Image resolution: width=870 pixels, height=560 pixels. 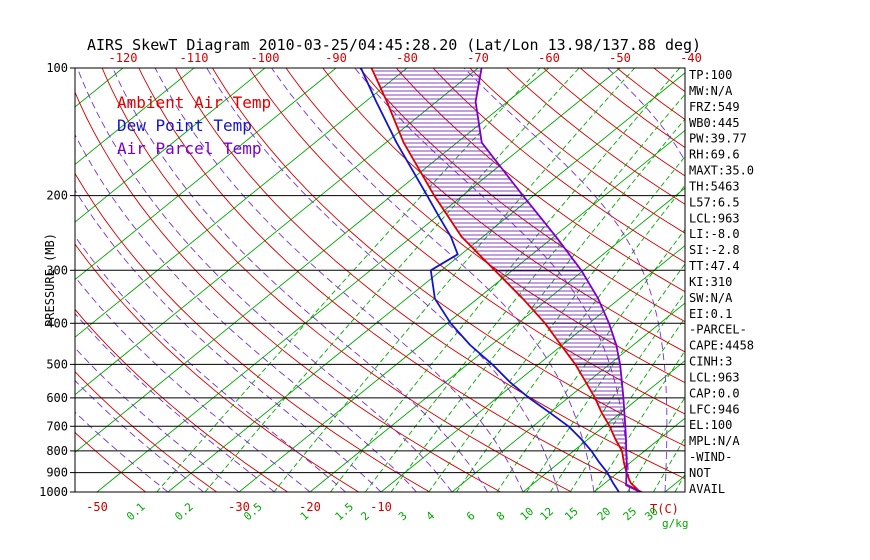 I want to click on pressure-tick-label: 300, so click(x=57, y=270).